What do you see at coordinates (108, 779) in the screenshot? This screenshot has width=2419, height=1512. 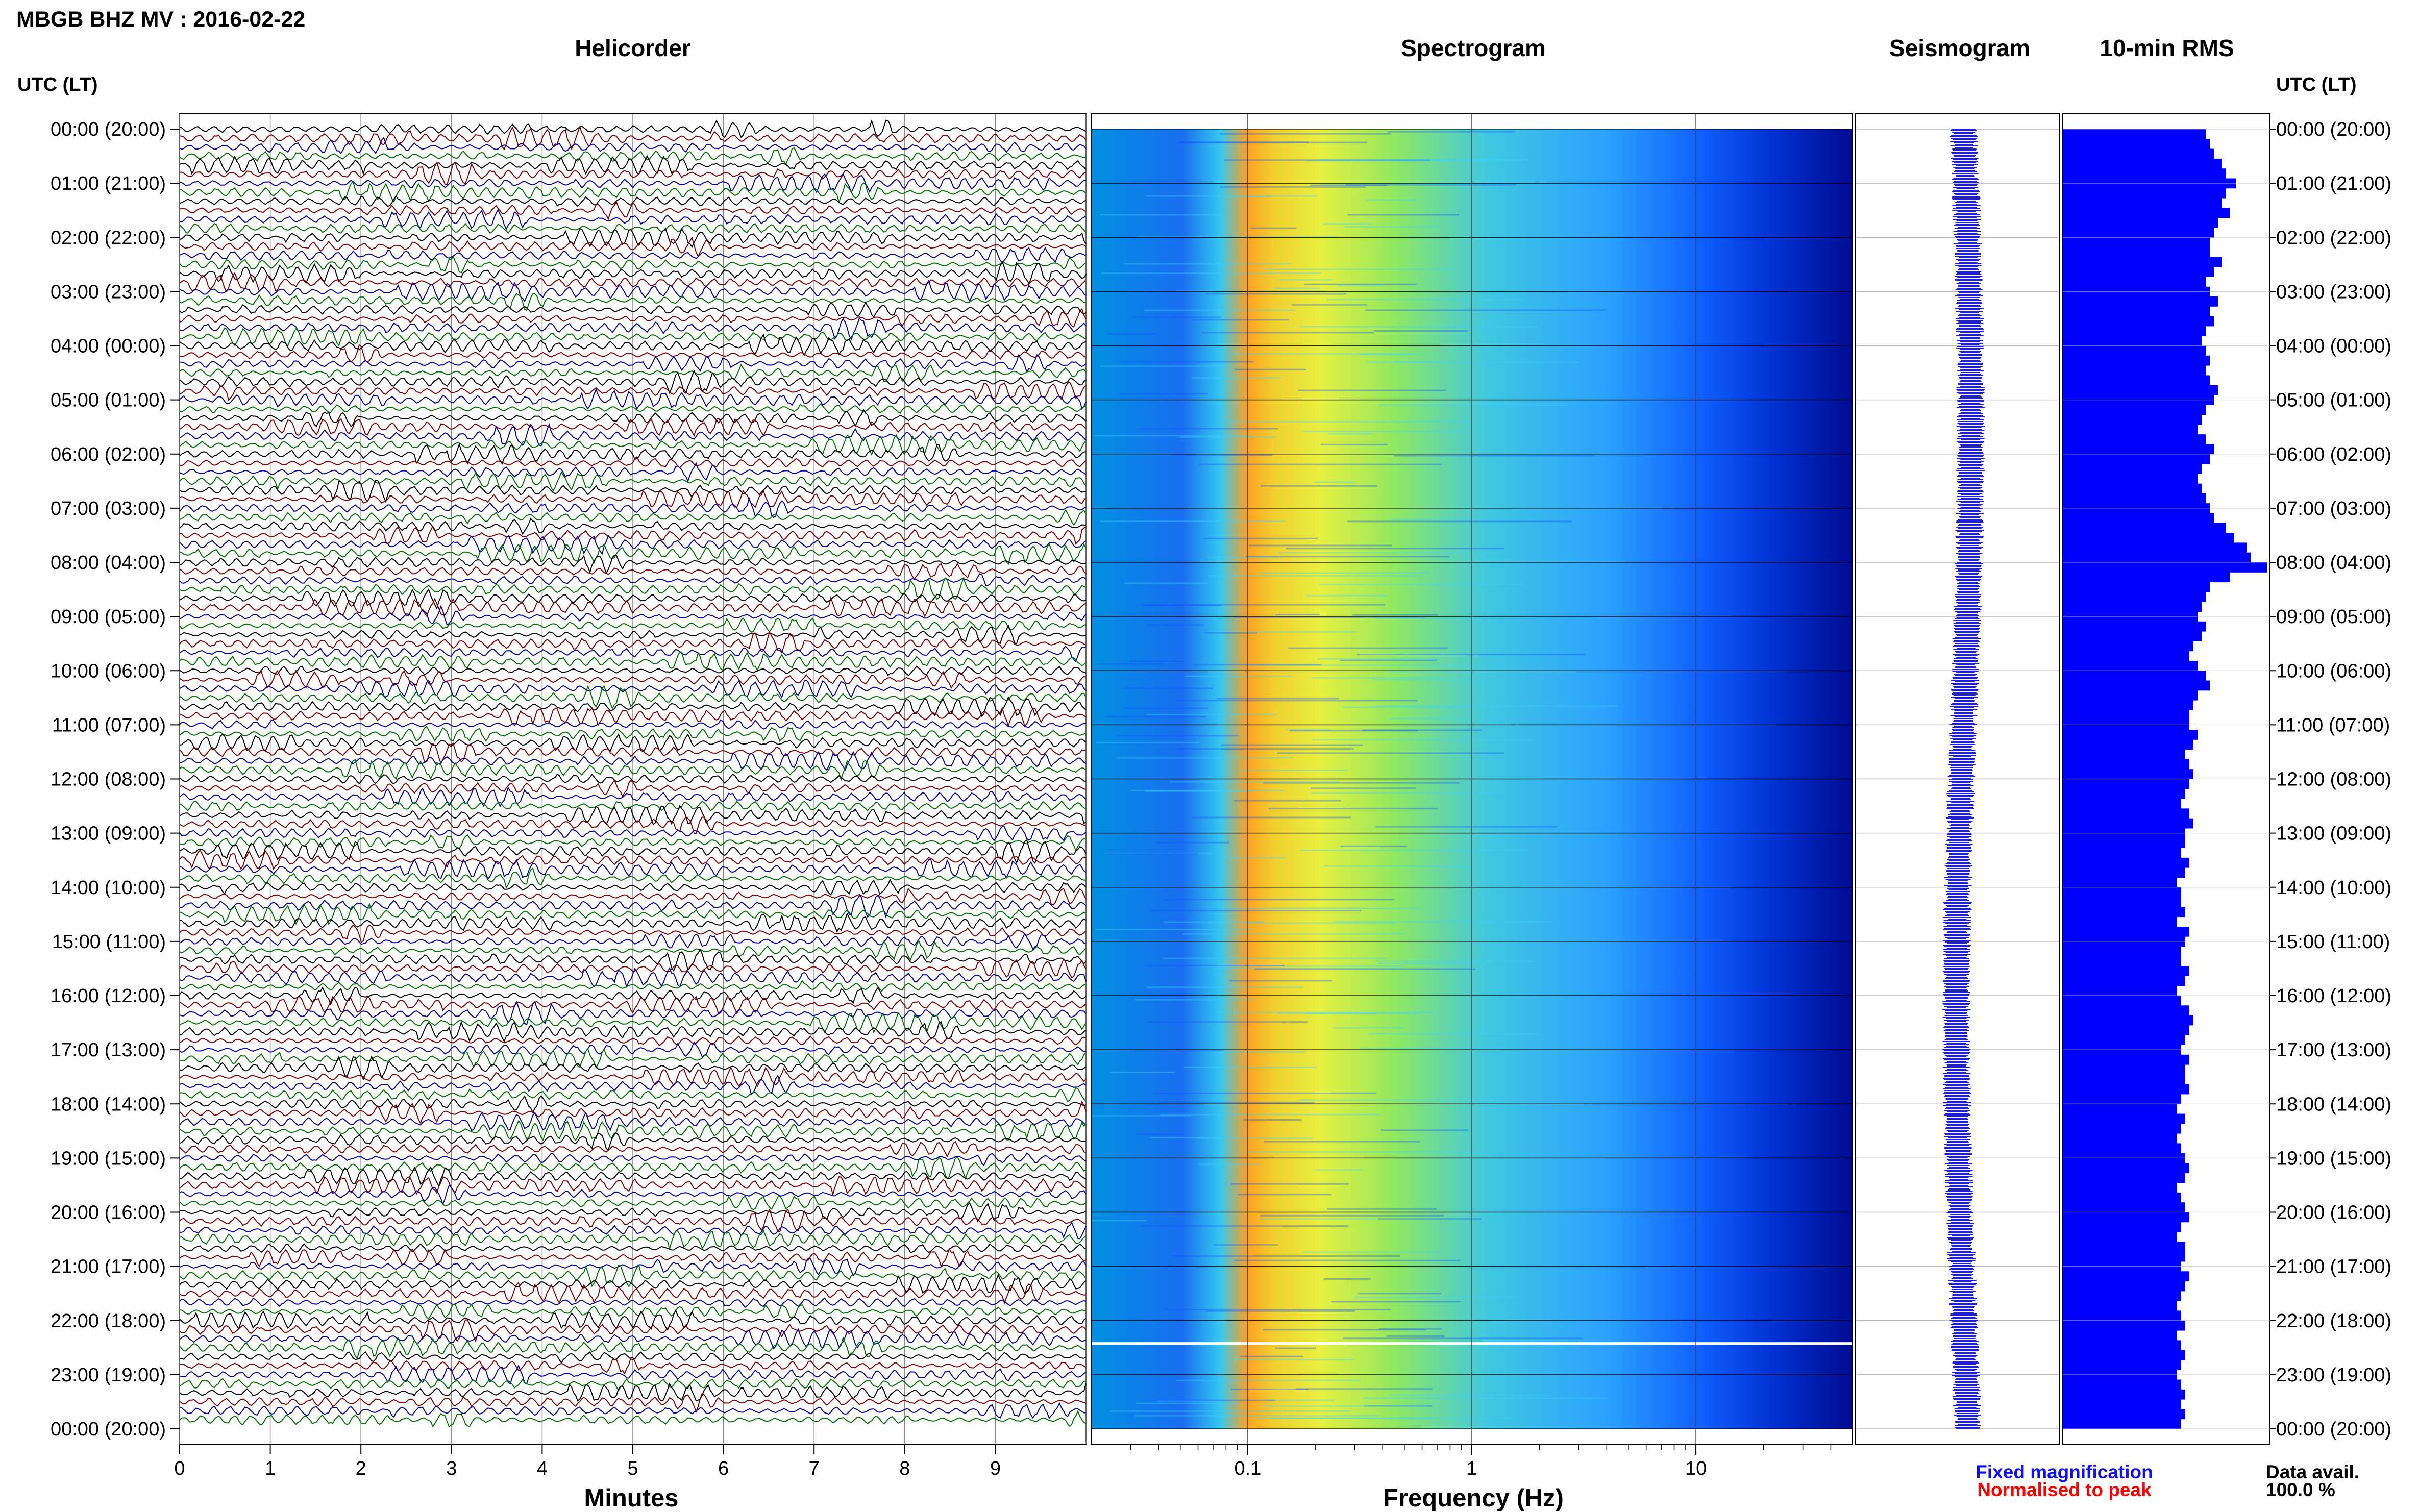 I see `hour-label: 12:00 (08:00)` at bounding box center [108, 779].